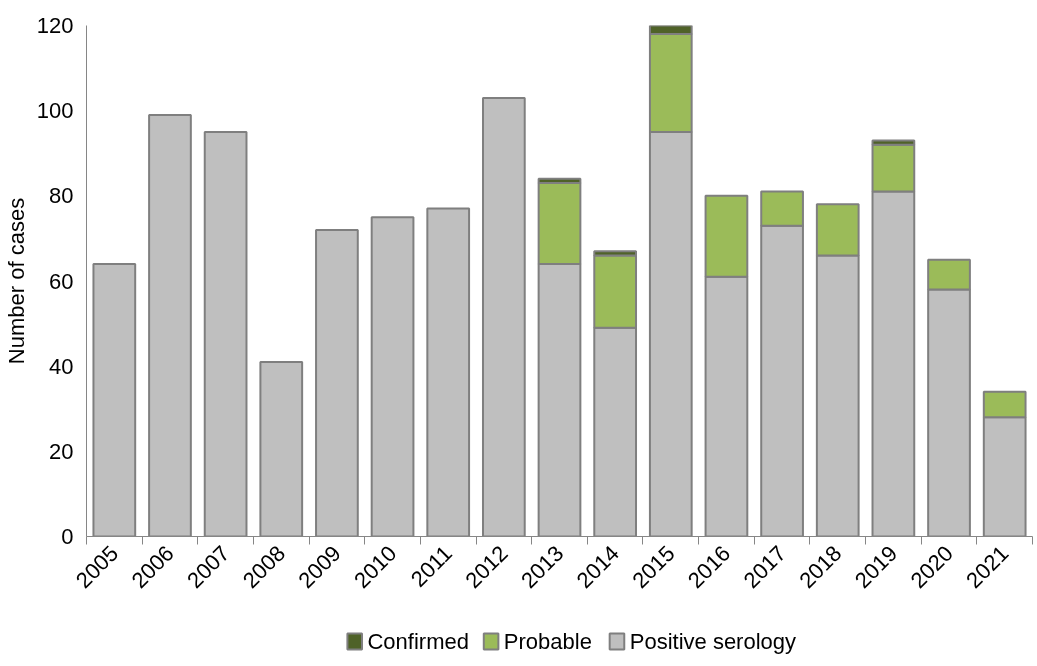 This screenshot has height=666, width=1037. I want to click on y-tick-label: 0, so click(67, 536).